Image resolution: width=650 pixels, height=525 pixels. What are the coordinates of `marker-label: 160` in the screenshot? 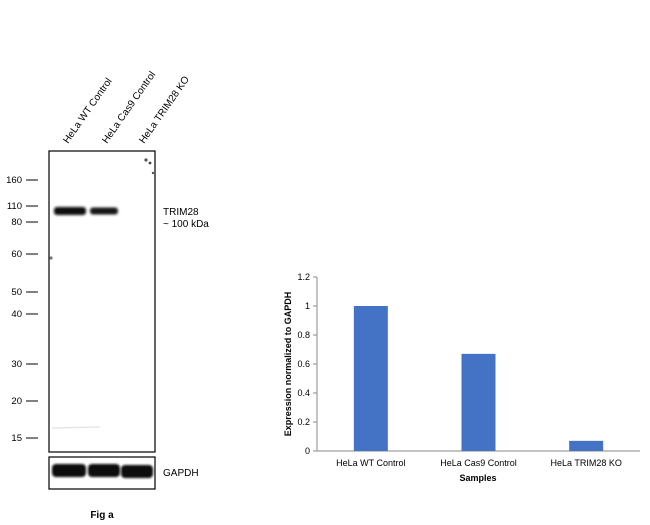 It's located at (14, 180).